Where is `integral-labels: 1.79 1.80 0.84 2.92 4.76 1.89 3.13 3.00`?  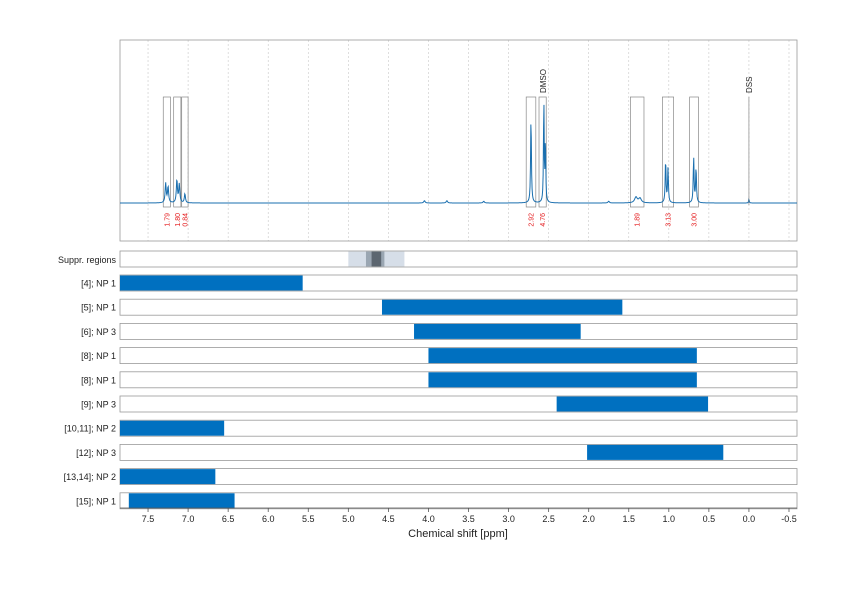
integral-labels: 1.79 1.80 0.84 2.92 4.76 1.89 3.13 3.00 is located at coordinates (431, 220).